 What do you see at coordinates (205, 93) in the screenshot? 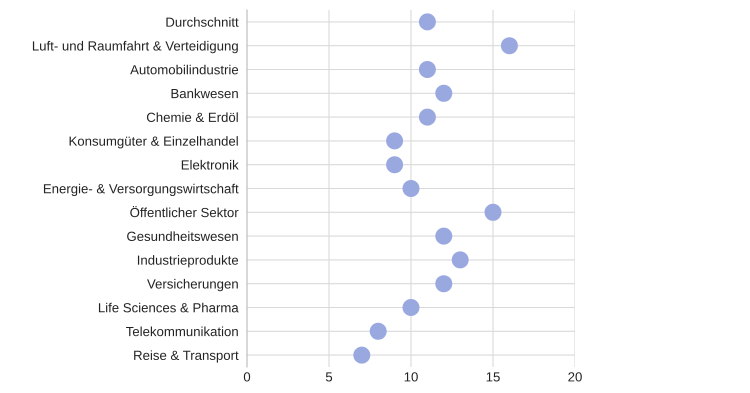
I see `y-tick-label: Bankwesen` at bounding box center [205, 93].